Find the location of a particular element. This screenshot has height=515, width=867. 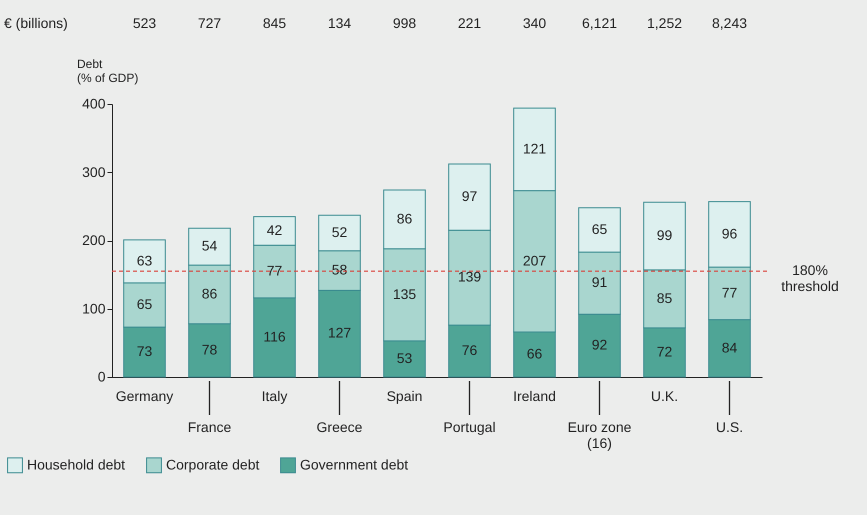

x-tick-label: Portugal is located at coordinates (469, 427).